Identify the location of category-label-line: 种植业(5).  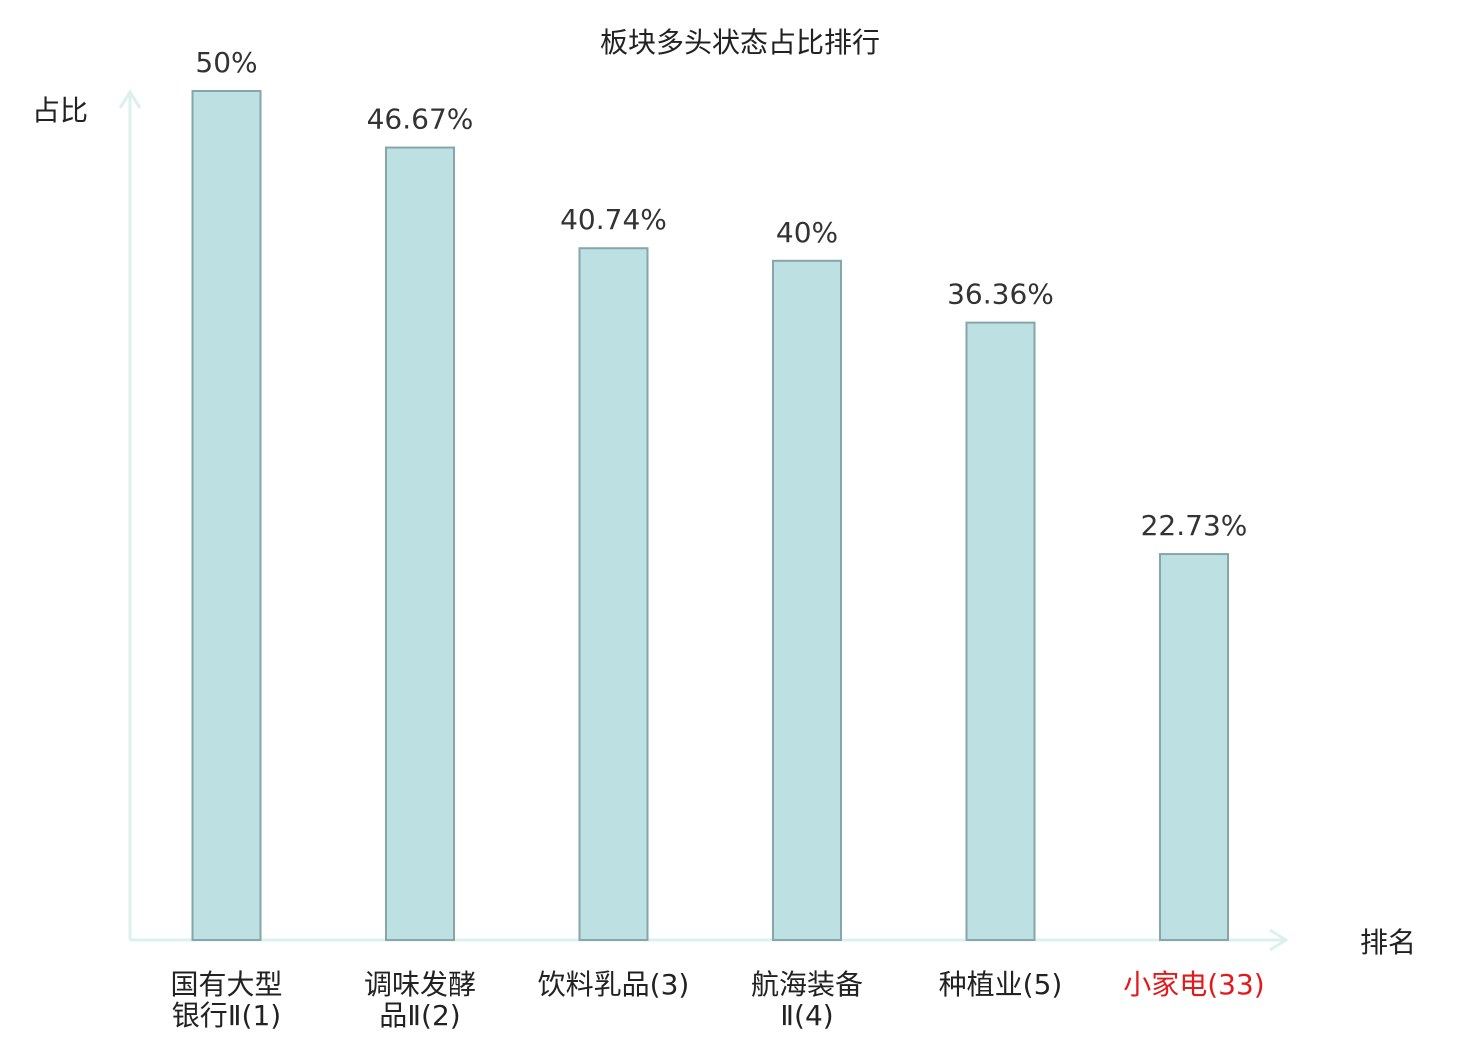
(1001, 984).